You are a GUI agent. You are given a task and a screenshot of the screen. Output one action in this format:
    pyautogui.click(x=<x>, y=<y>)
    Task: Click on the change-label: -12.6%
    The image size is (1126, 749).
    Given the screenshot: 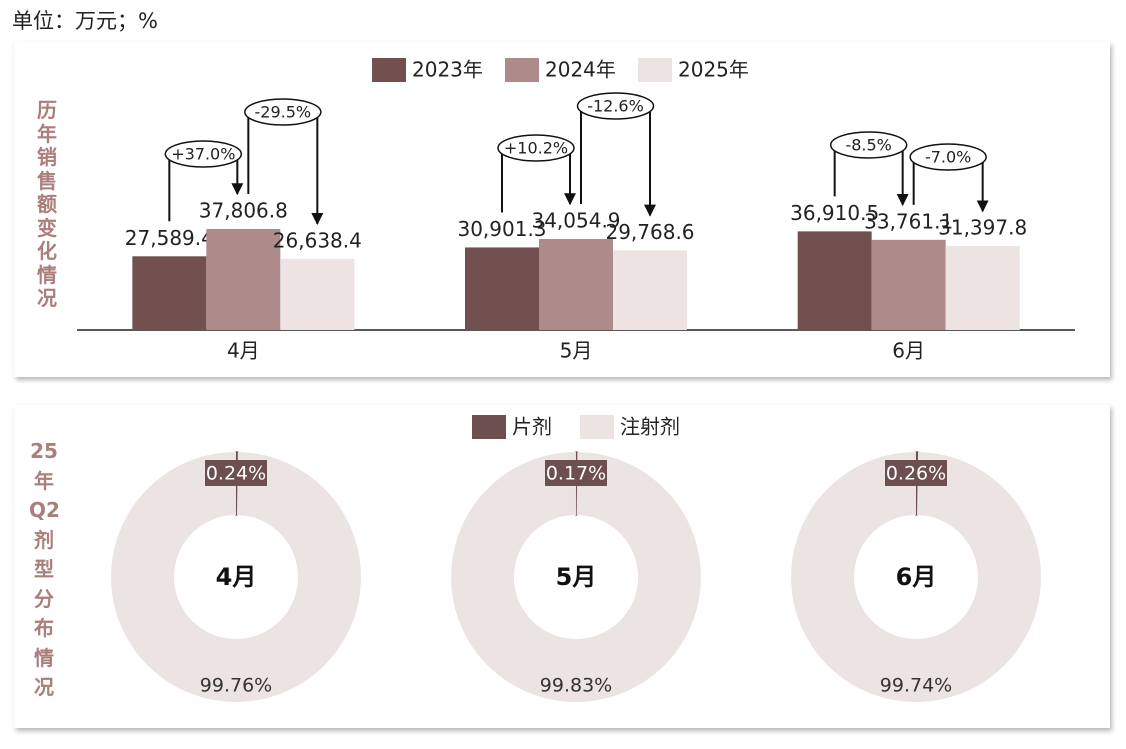 What is the action you would take?
    pyautogui.click(x=615, y=106)
    